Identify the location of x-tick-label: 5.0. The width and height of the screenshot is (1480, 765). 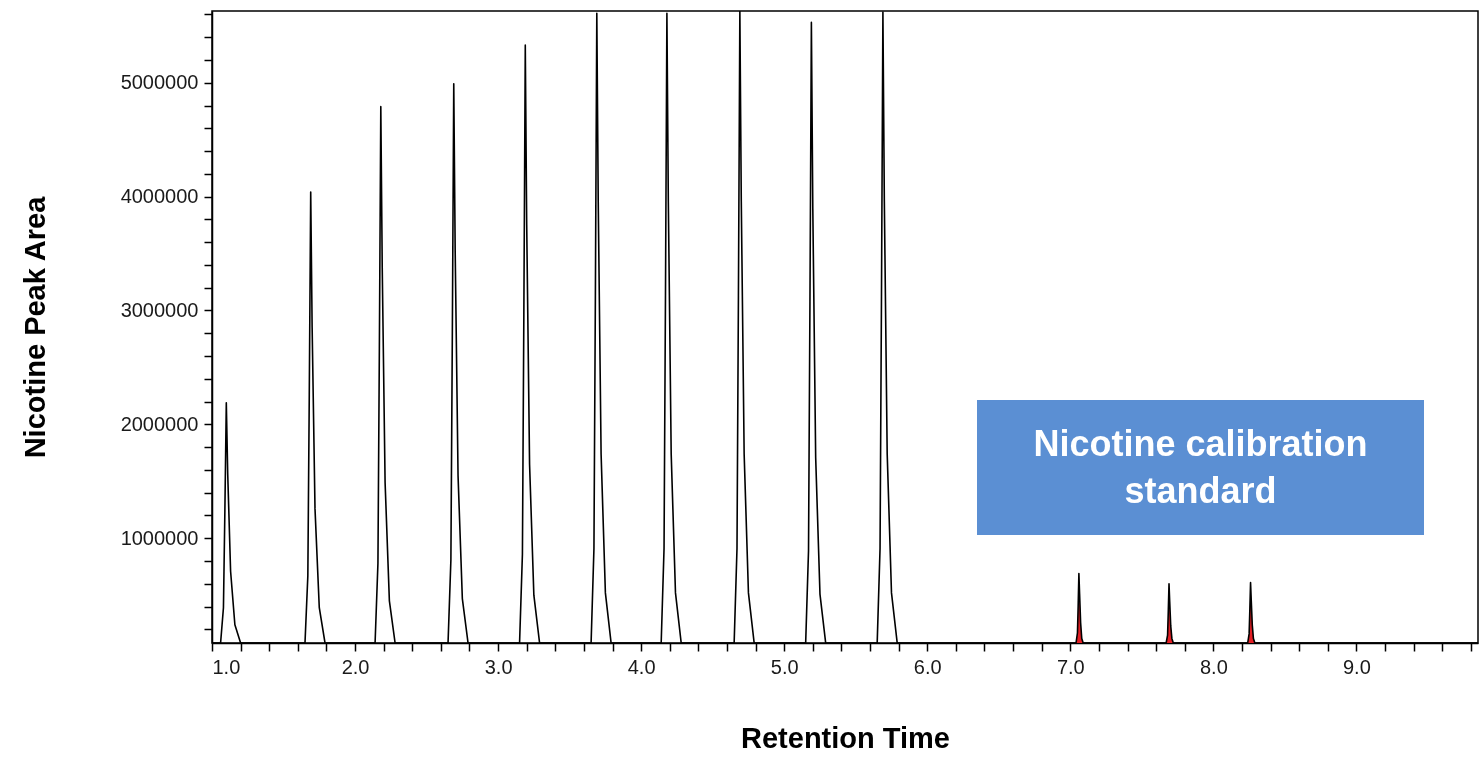
(784, 666).